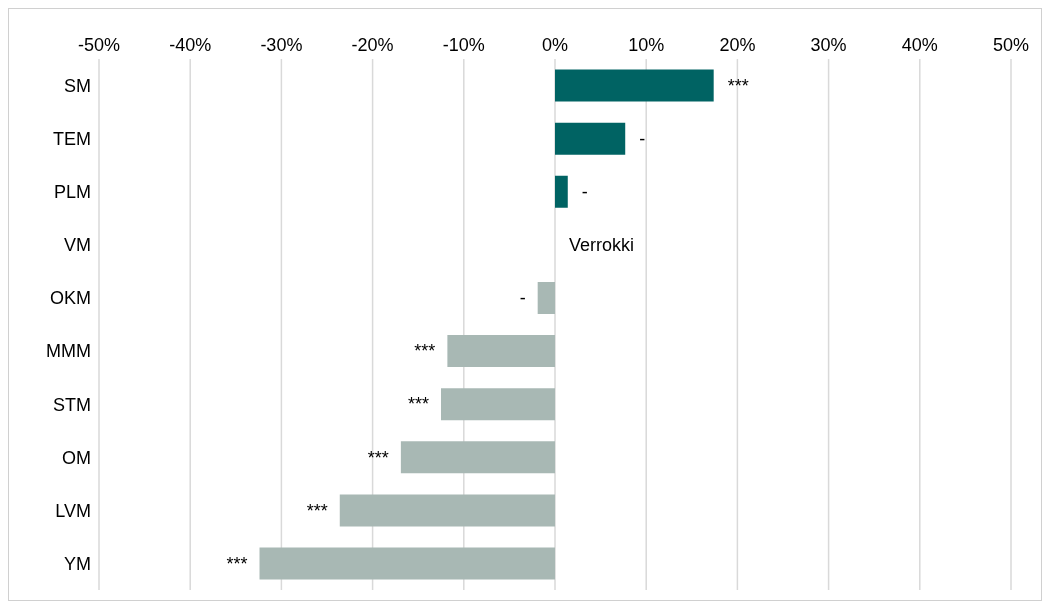 Image resolution: width=1050 pixels, height=609 pixels. Describe the element at coordinates (919, 45) in the screenshot. I see `x-tick-label: 40%` at that location.